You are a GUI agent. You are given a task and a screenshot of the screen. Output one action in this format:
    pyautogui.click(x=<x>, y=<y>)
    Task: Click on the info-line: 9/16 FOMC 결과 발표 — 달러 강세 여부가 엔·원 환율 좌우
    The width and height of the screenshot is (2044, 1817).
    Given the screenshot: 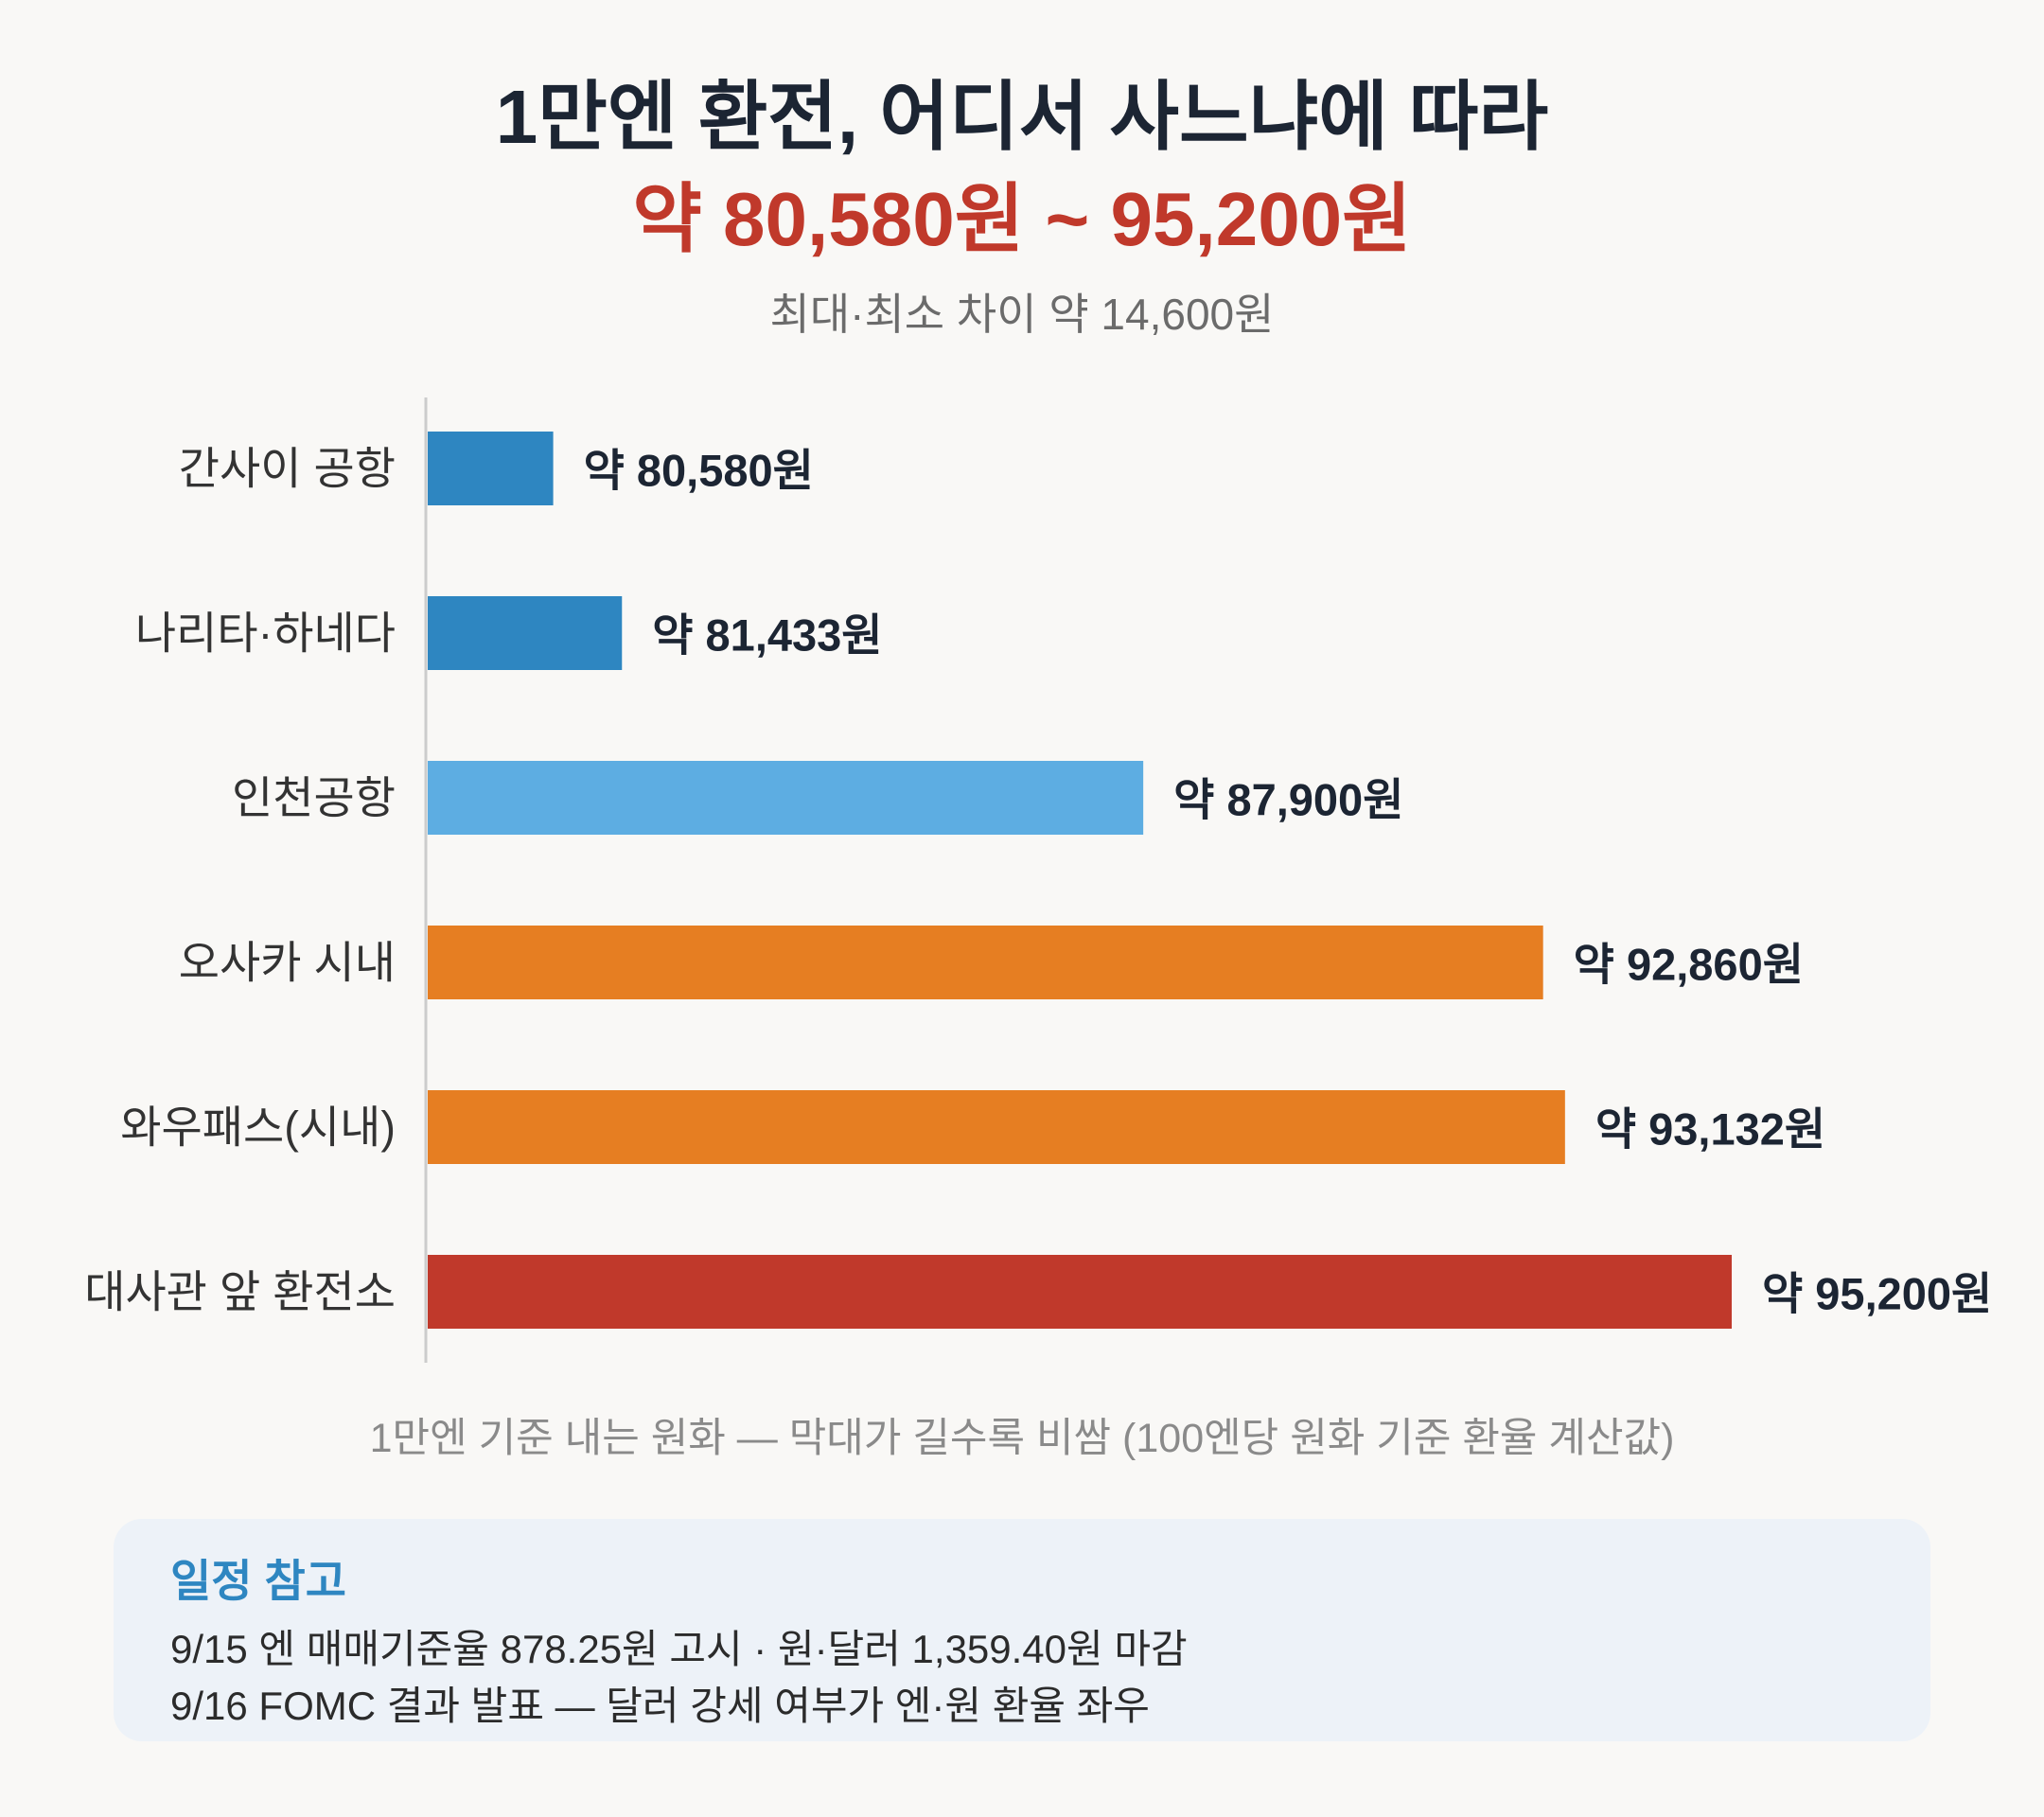 What is the action you would take?
    pyautogui.click(x=660, y=1706)
    